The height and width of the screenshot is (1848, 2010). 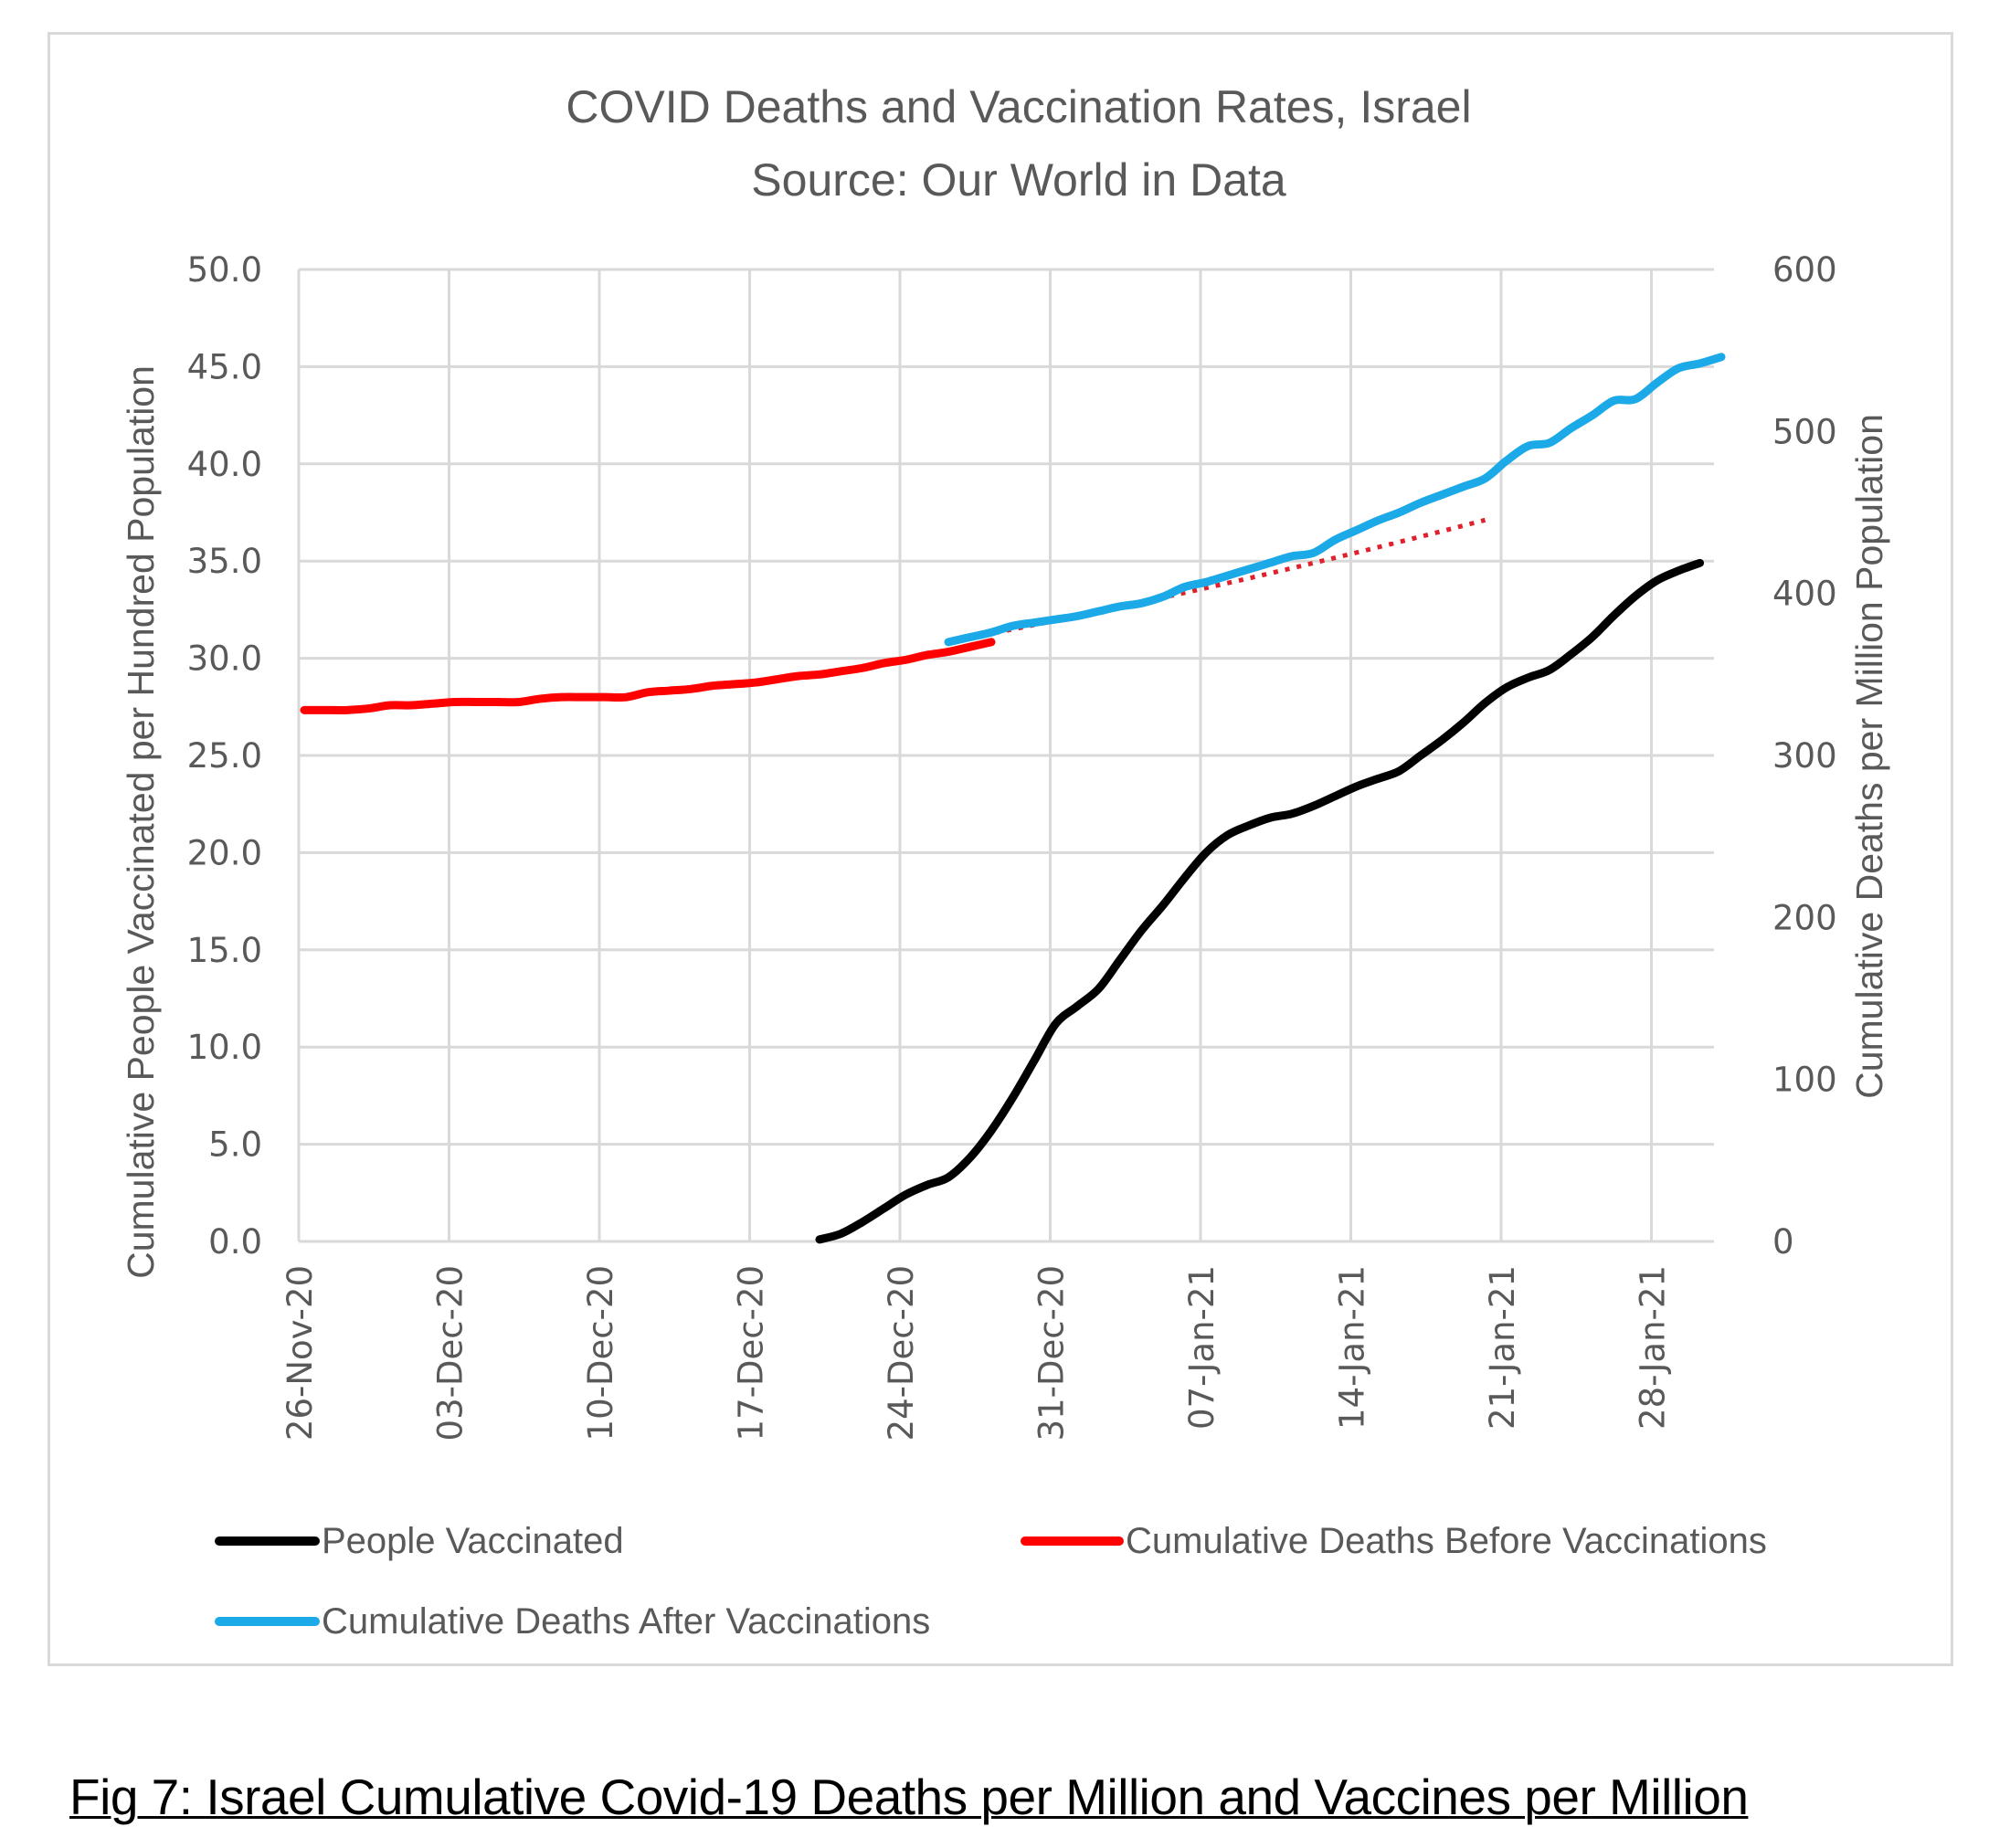 I want to click on legend-label: Cumulative Deaths Before Vaccinations, so click(x=1446, y=1541).